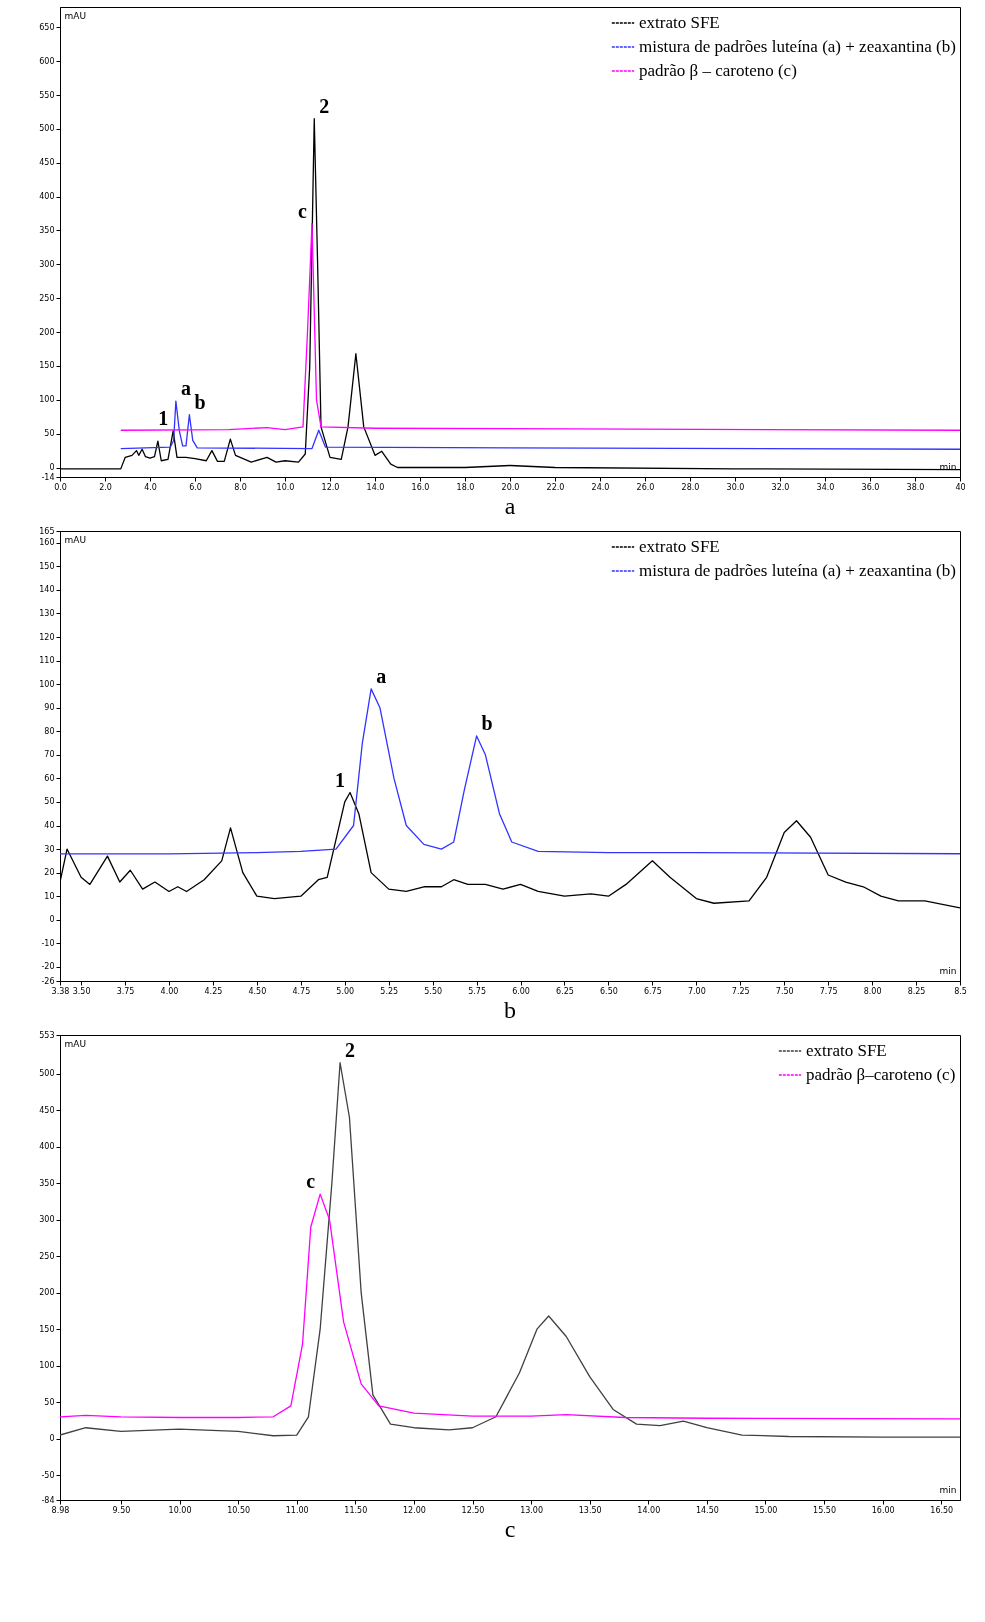 Image resolution: width=985 pixels, height=1622 pixels. I want to click on y-tick-label: -50, so click(48, 1475).